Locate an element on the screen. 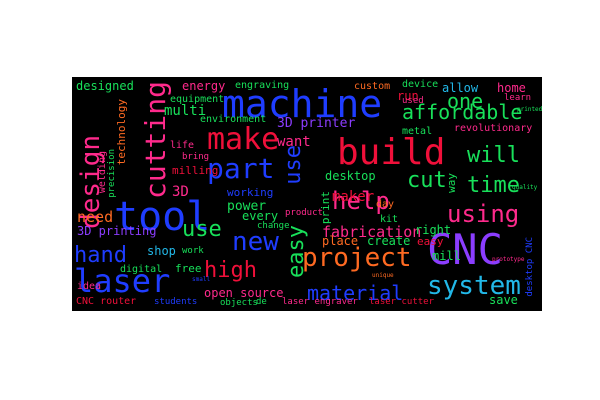 The height and width of the screenshot is (400, 600). word-every: every is located at coordinates (260, 216).